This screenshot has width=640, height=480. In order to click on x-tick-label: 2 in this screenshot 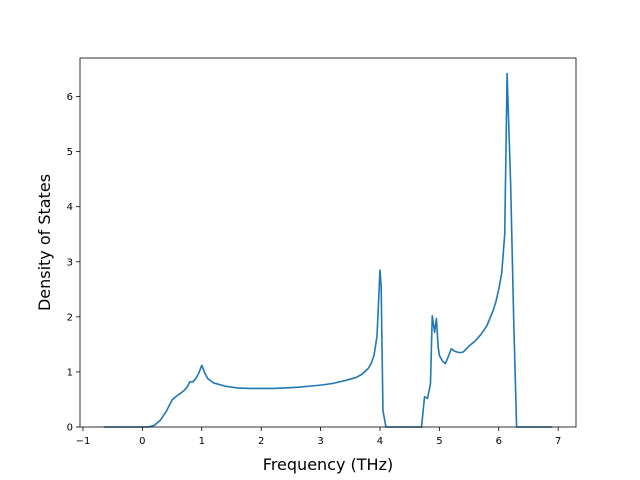, I will do `click(261, 441)`.